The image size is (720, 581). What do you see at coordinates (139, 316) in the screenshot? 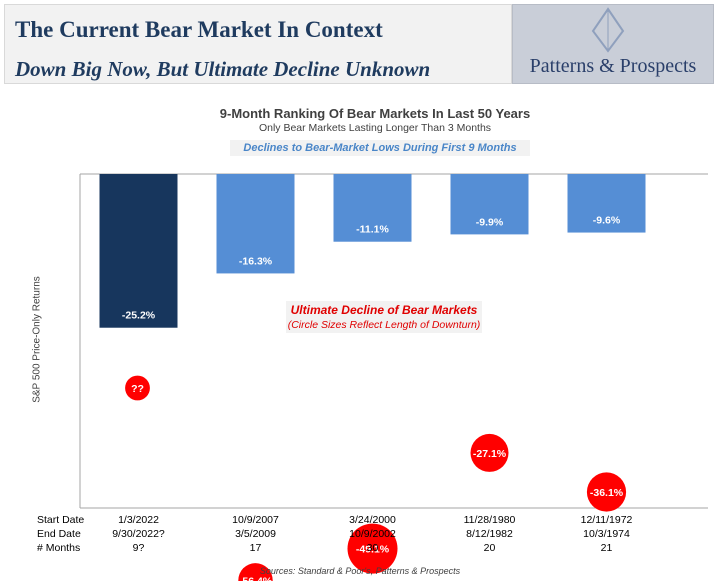
I see `bar-label-1: -25.2%` at bounding box center [139, 316].